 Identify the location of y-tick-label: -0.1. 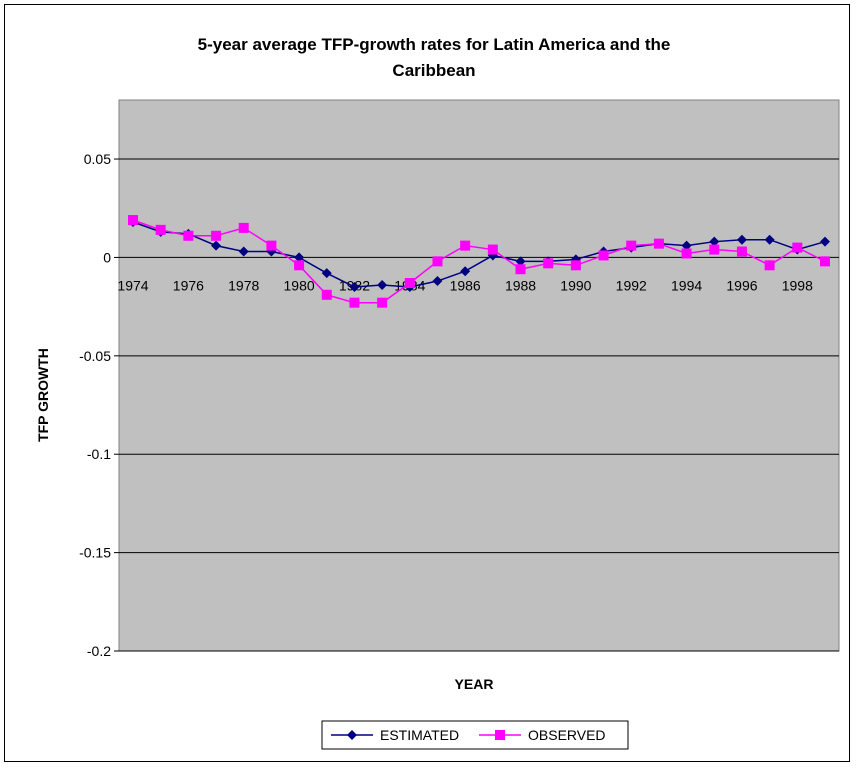
(99, 454).